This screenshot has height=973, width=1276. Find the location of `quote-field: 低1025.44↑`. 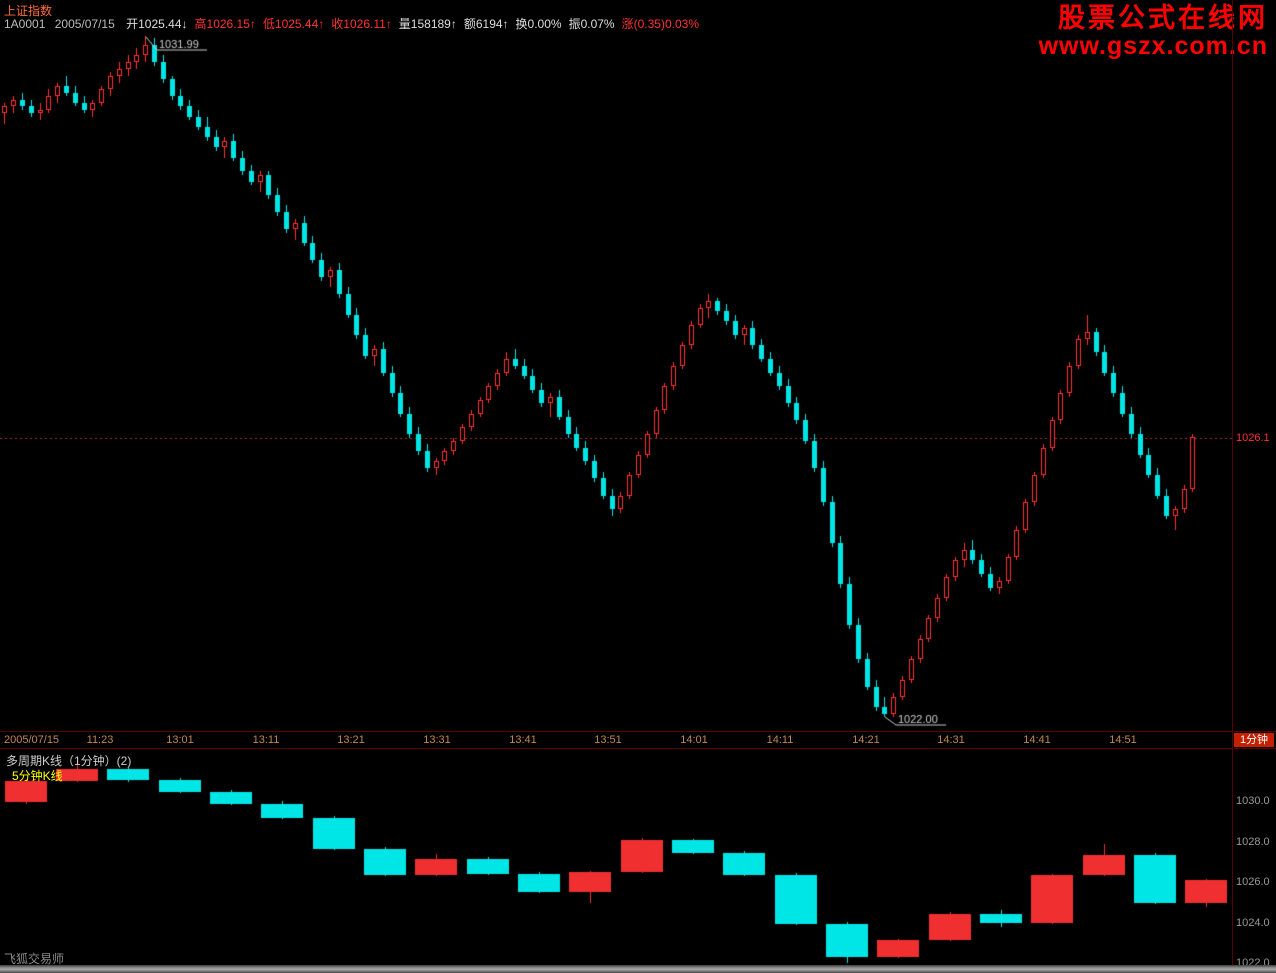

quote-field: 低1025.44↑ is located at coordinates (293, 24).